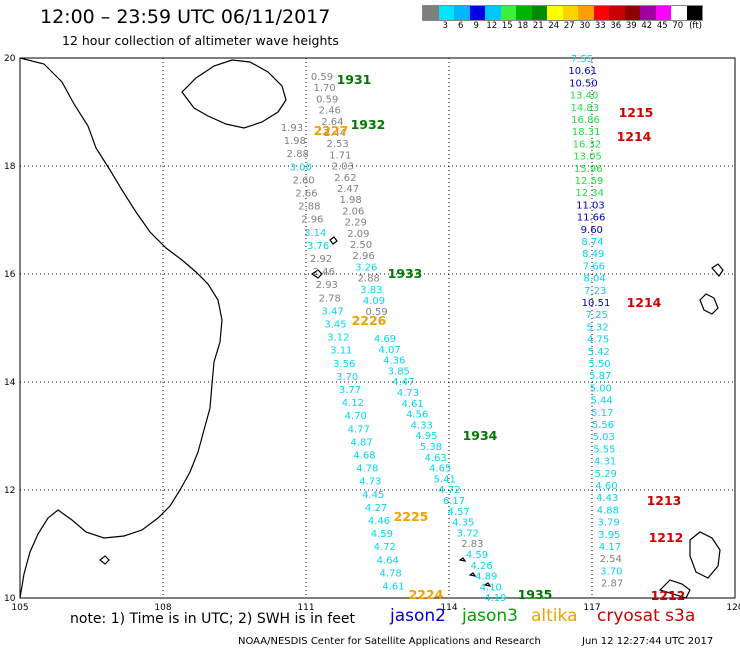  What do you see at coordinates (608, 510) in the screenshot?
I see `wave-height-value: 4.88` at bounding box center [608, 510].